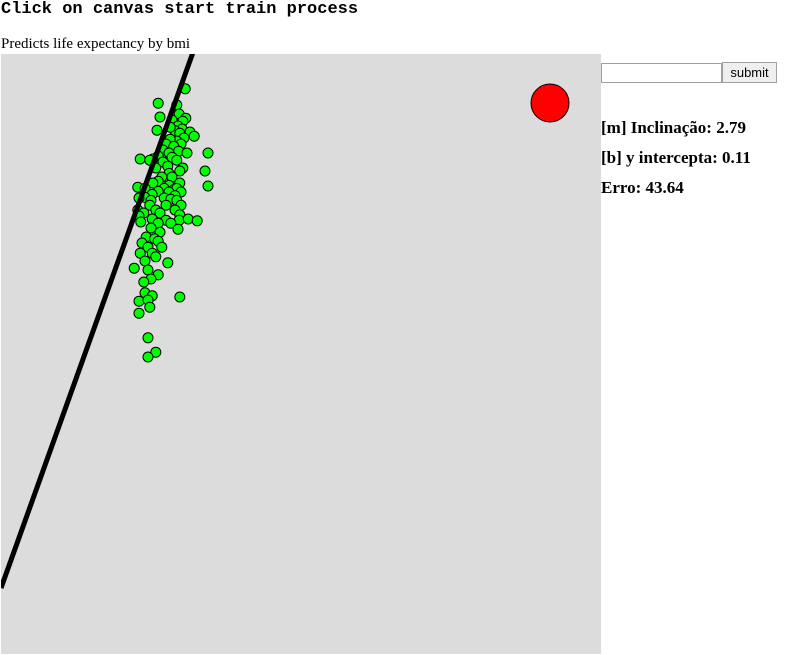  Describe the element at coordinates (642, 187) in the screenshot. I see `error-readout: Erro: 43.64` at that location.